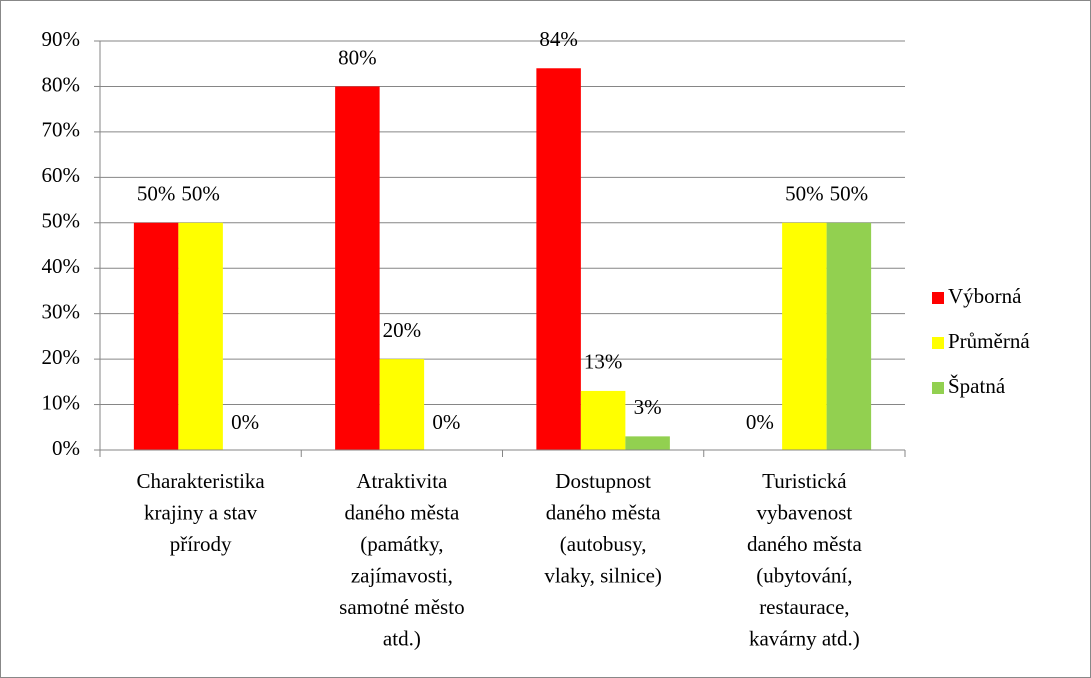 The height and width of the screenshot is (678, 1091). What do you see at coordinates (558, 39) in the screenshot?
I see `data-label: 84%` at bounding box center [558, 39].